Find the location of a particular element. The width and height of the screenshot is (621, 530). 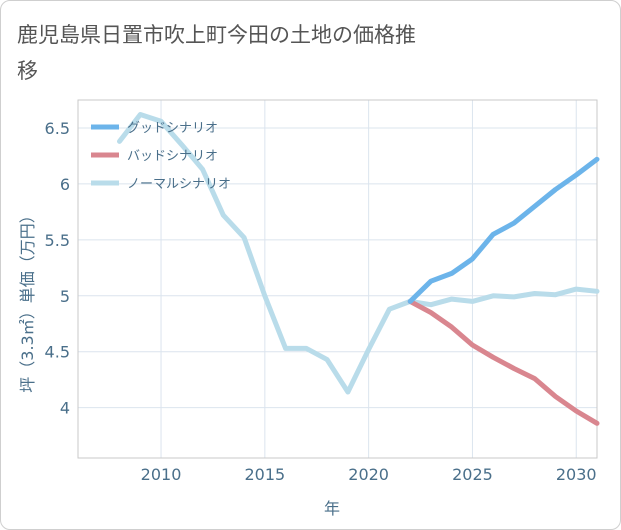

x-axis-title: 年 is located at coordinates (332, 508).